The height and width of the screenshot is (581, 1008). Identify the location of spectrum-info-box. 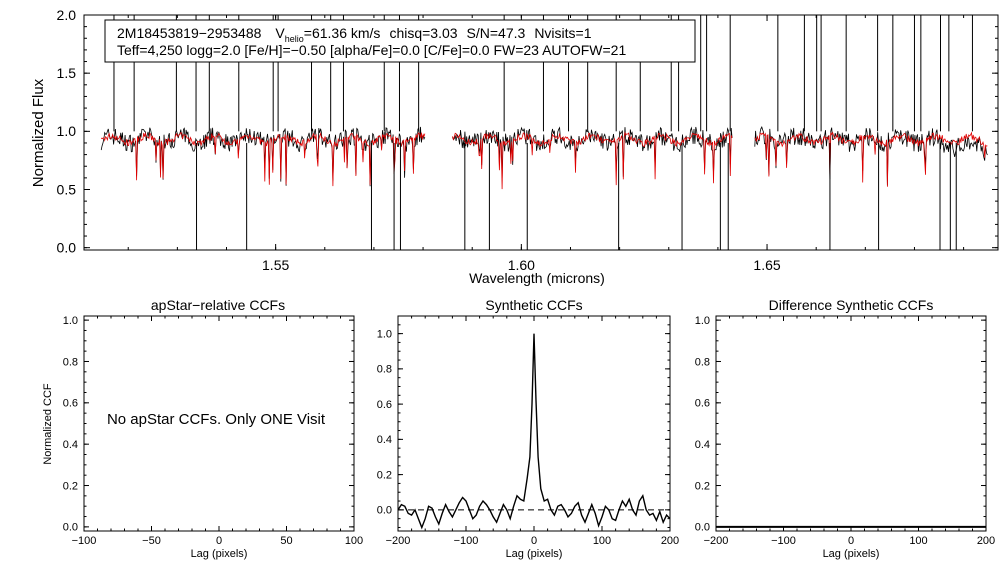
(400, 41).